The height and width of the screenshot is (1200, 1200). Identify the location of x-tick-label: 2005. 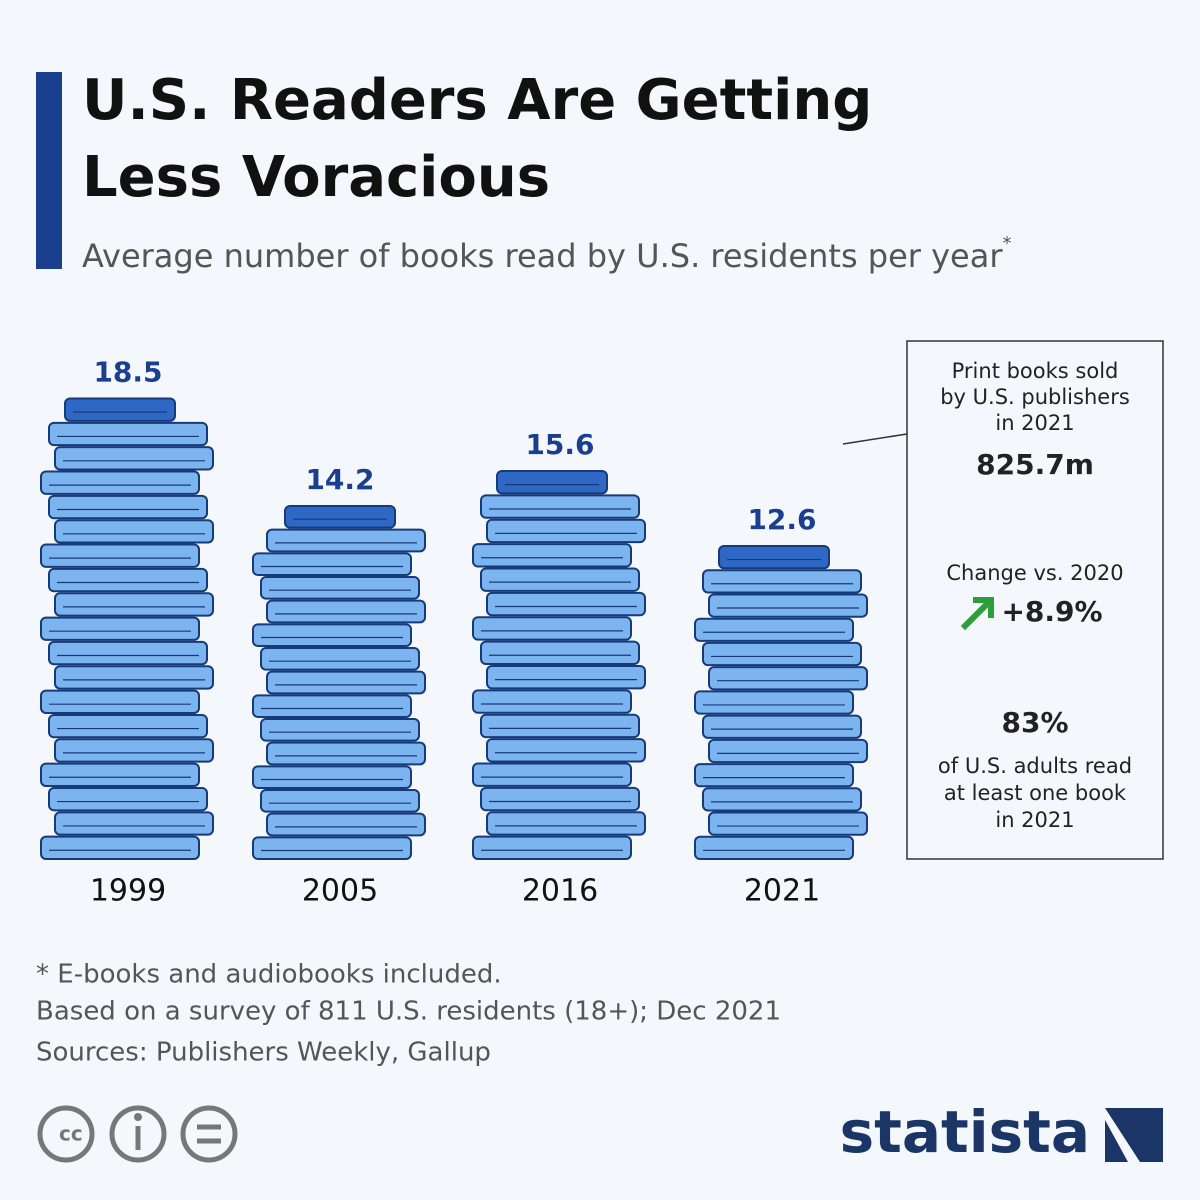
(340, 891).